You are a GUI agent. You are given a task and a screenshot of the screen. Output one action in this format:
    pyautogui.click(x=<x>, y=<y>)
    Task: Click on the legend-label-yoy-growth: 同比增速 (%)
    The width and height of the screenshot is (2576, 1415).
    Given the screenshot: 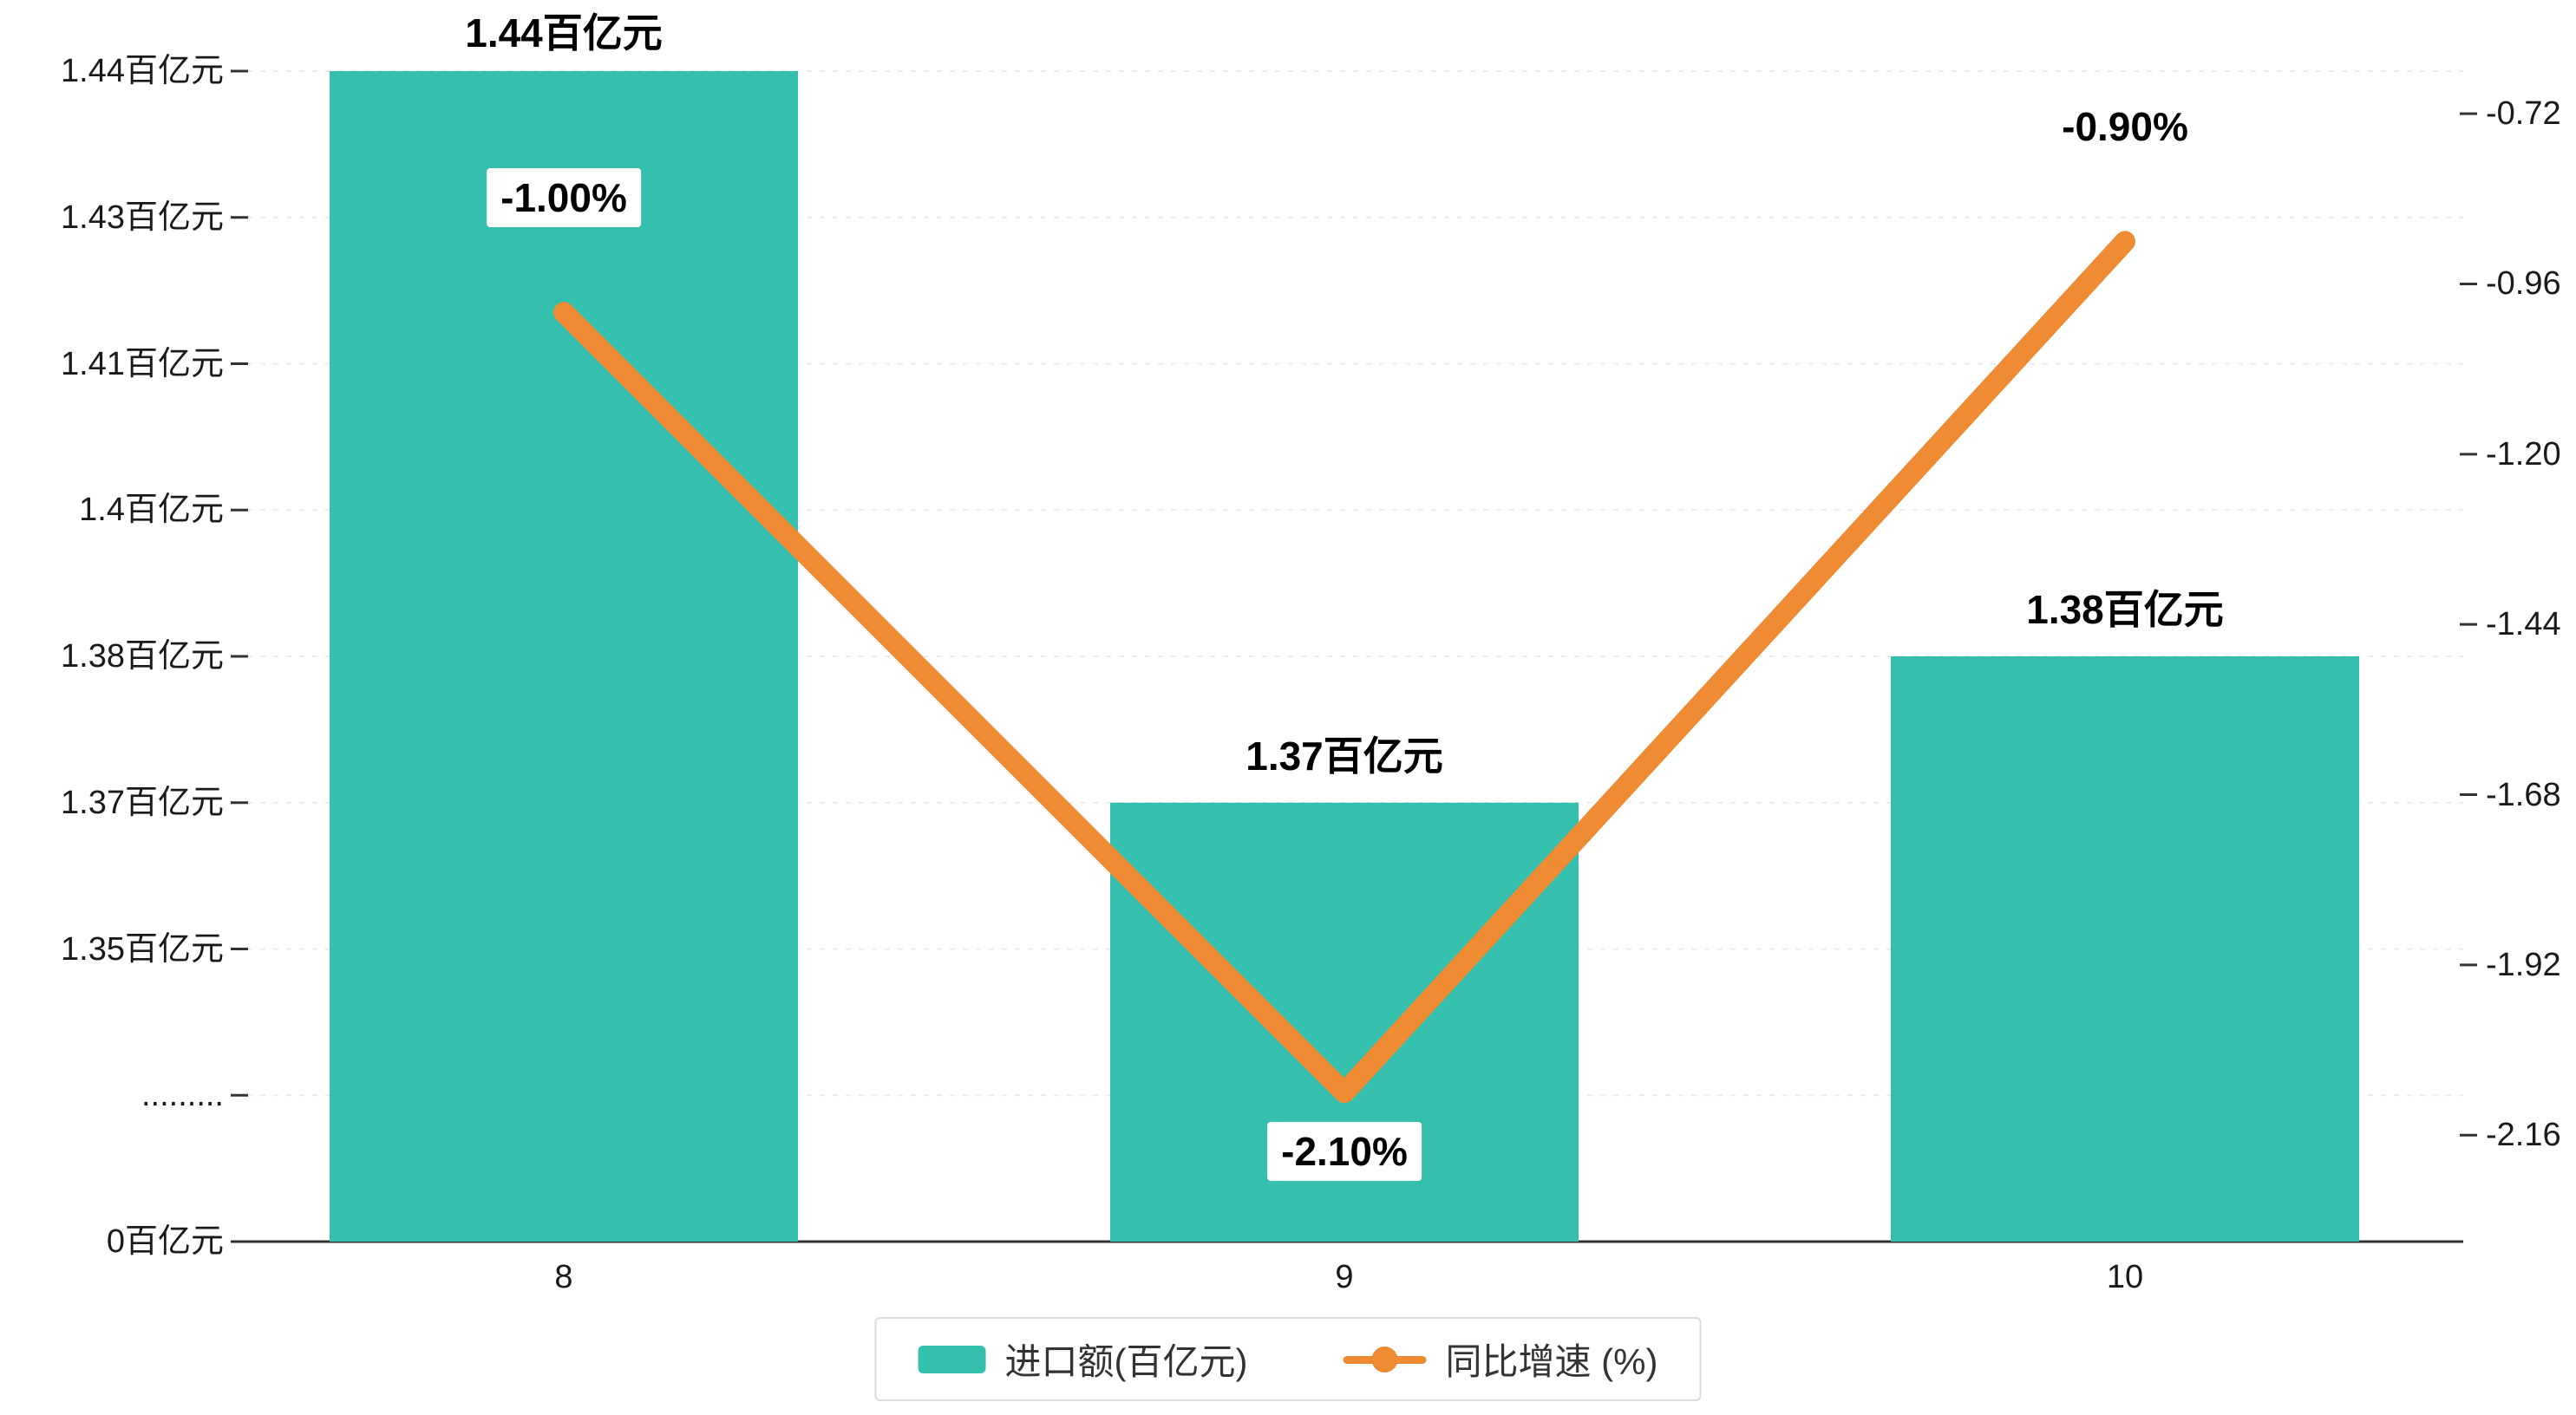 What is the action you would take?
    pyautogui.click(x=1551, y=1361)
    